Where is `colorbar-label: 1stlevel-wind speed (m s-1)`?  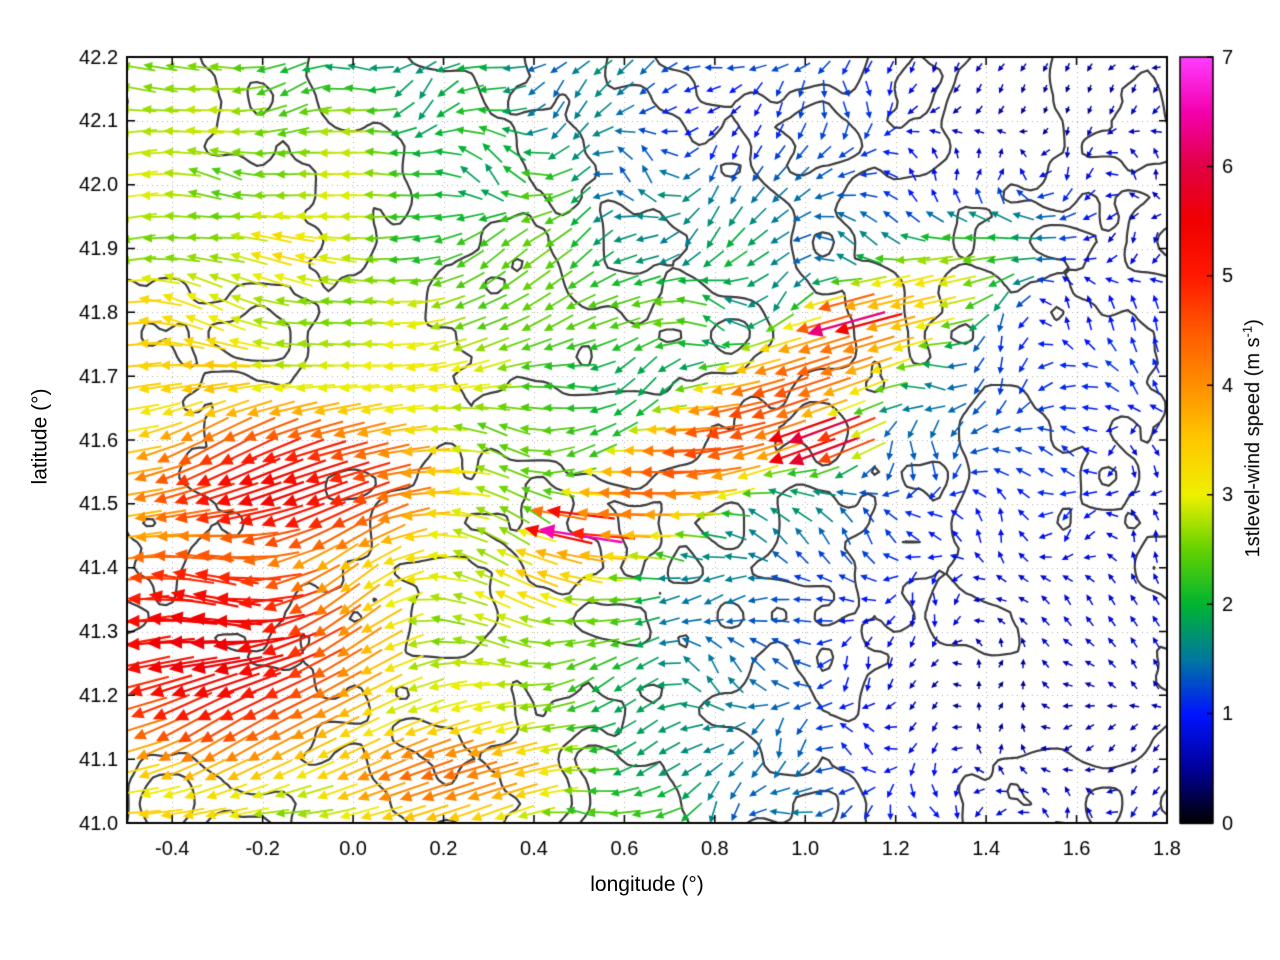 colorbar-label: 1stlevel-wind speed (m s-1) is located at coordinates (1252, 438).